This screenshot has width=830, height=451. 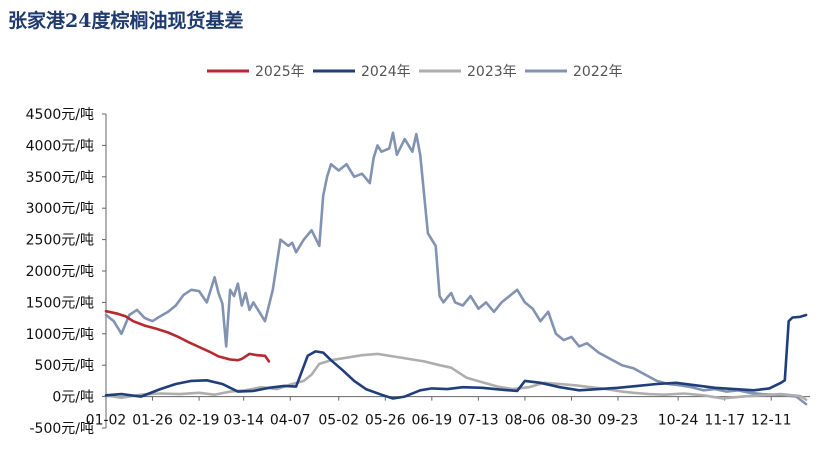 What do you see at coordinates (73, 398) in the screenshot?
I see `y-tick-label: 0元/吨` at bounding box center [73, 398].